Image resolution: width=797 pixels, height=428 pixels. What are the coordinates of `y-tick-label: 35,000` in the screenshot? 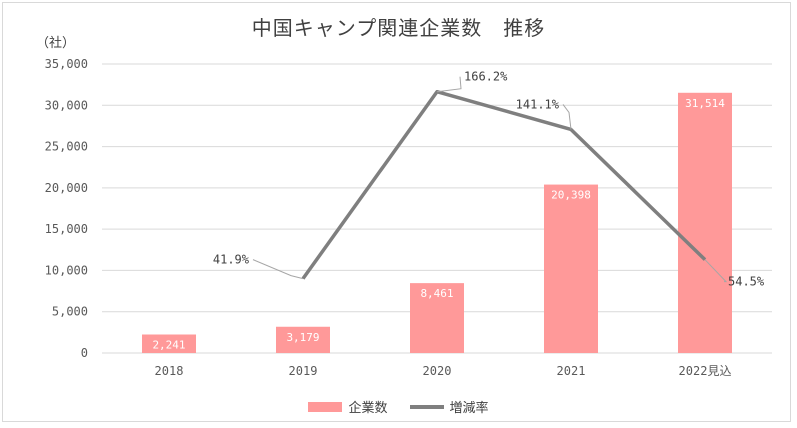 It's located at (66, 64).